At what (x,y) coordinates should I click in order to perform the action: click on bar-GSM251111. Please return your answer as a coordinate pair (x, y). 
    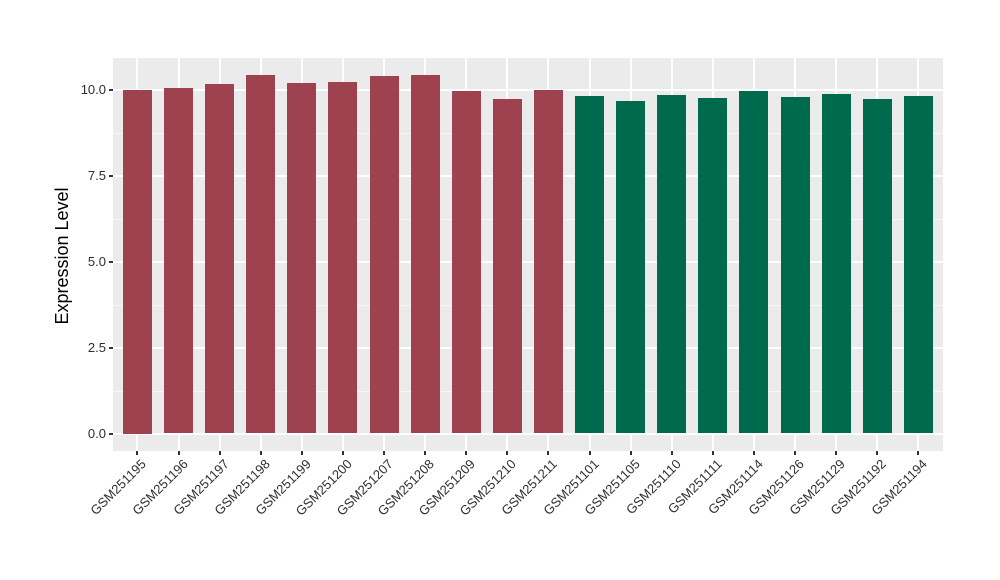
    Looking at the image, I should click on (713, 265).